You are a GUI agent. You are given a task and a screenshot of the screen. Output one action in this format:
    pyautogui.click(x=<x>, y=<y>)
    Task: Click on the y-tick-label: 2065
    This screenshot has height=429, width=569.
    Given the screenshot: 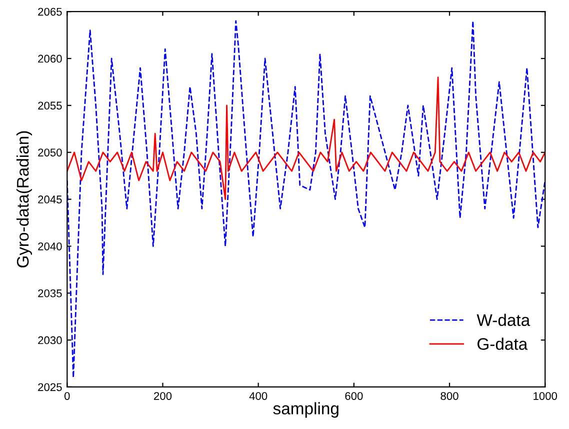 What is the action you would take?
    pyautogui.click(x=50, y=12)
    